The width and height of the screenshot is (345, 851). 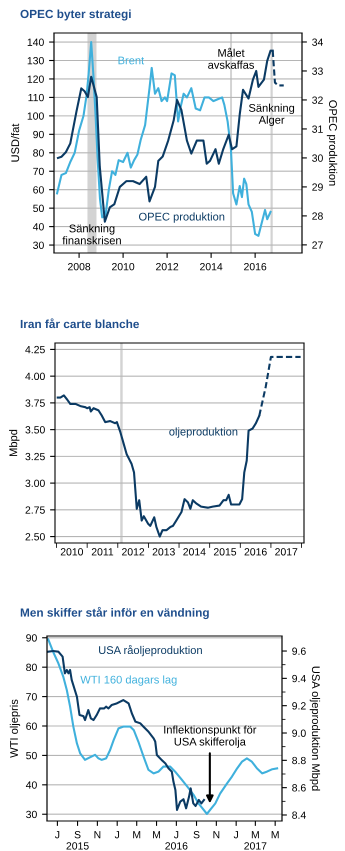 What do you see at coordinates (332, 143) in the screenshot?
I see `y2-axis-title: OPEC produktion` at bounding box center [332, 143].